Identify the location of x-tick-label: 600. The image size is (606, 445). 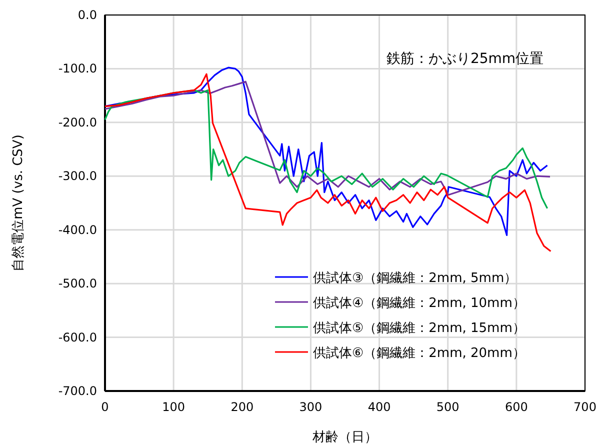
(516, 407).